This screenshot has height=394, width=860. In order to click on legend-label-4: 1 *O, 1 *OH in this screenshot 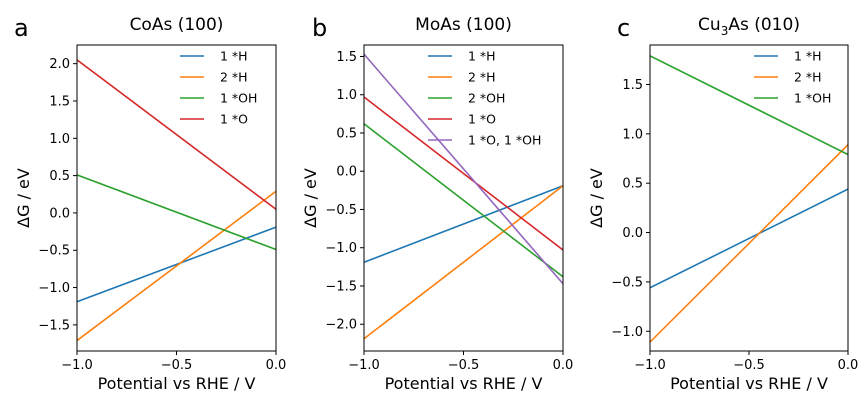, I will do `click(504, 140)`.